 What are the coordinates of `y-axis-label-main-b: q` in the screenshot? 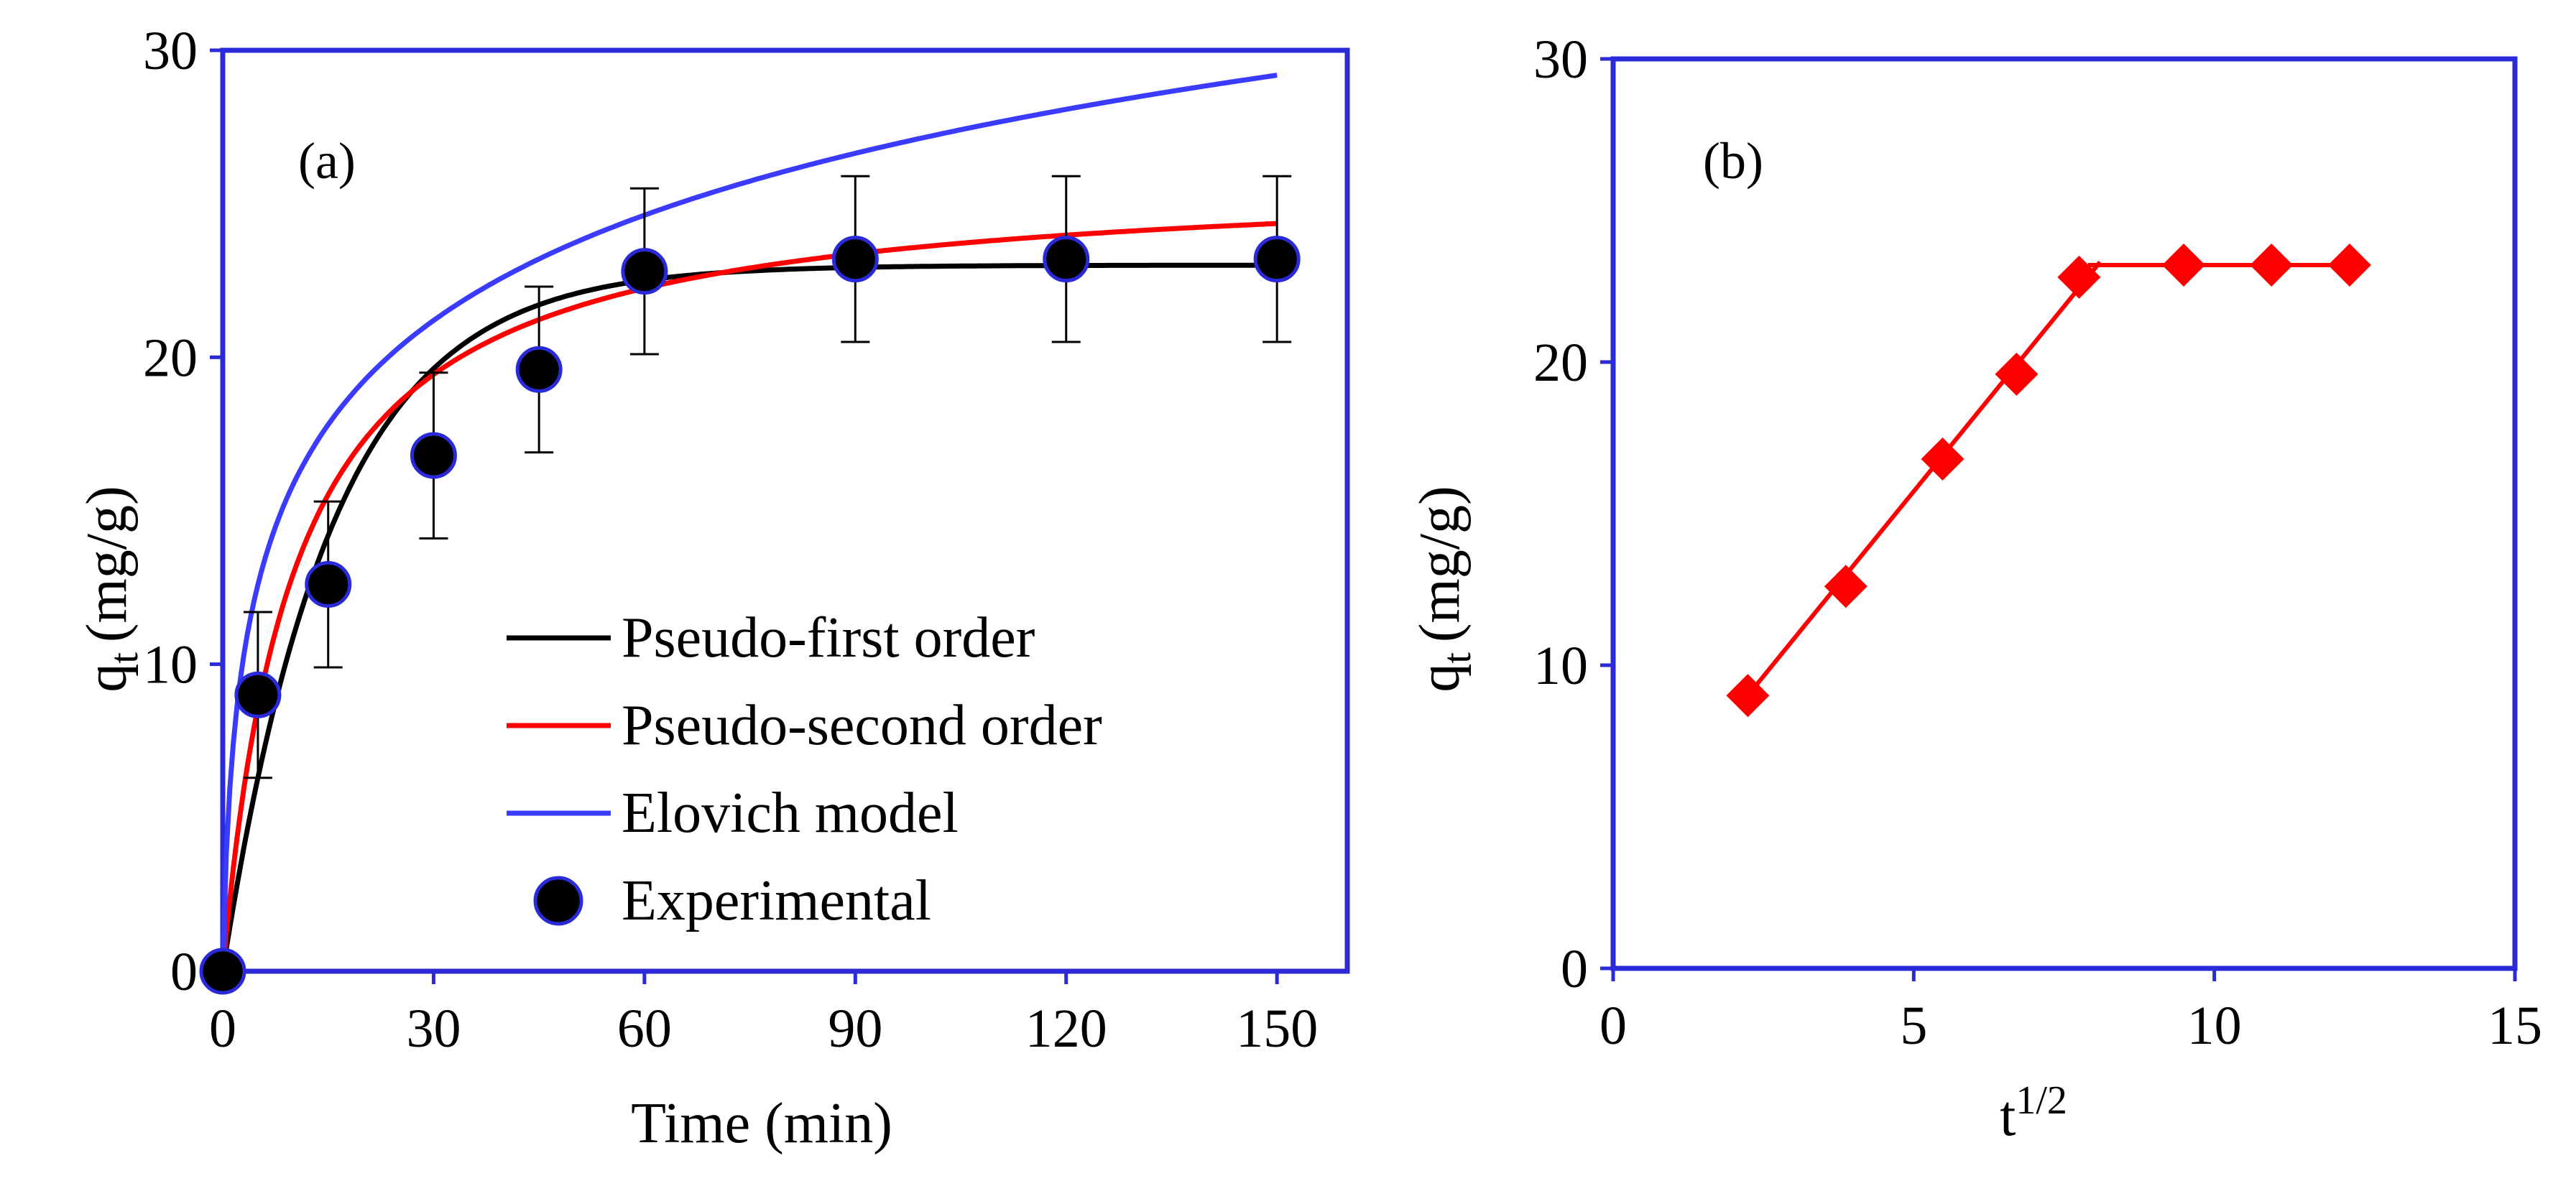 It's located at (1440, 679).